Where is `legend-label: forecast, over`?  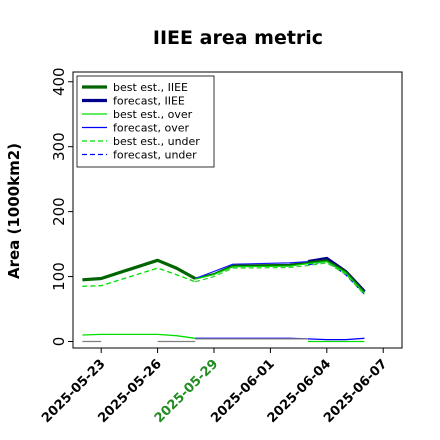 legend-label: forecast, over is located at coordinates (151, 128).